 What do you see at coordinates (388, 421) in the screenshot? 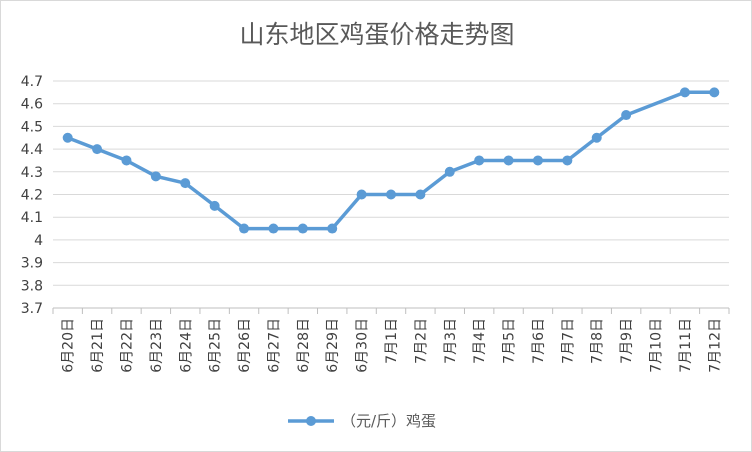
I see `legend-label: （元/斤）鸡蛋` at bounding box center [388, 421].